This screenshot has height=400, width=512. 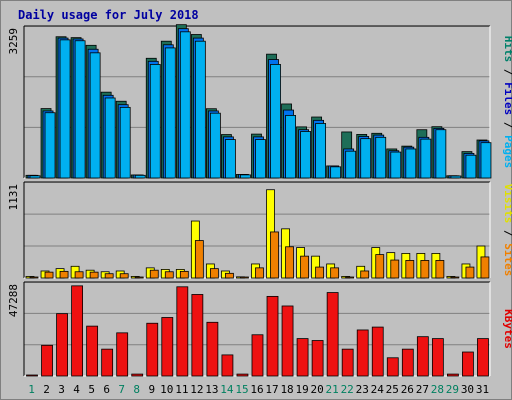 I want to click on axis-max-label: 47288, so click(x=13, y=300).